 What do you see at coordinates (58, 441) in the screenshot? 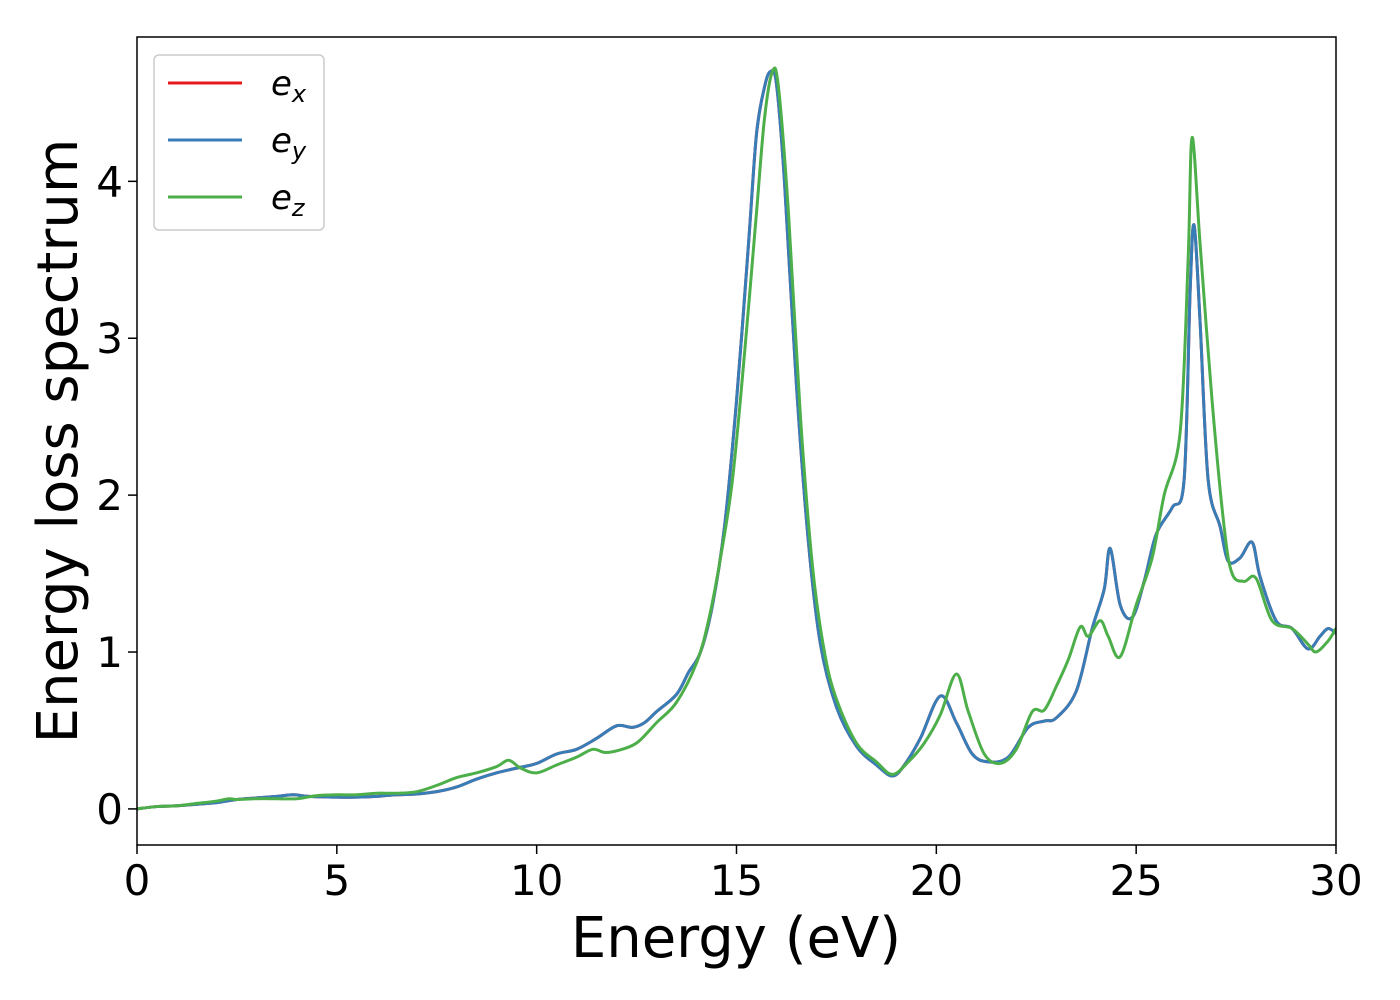
I see `y-axis-label: Energy loss spectrum` at bounding box center [58, 441].